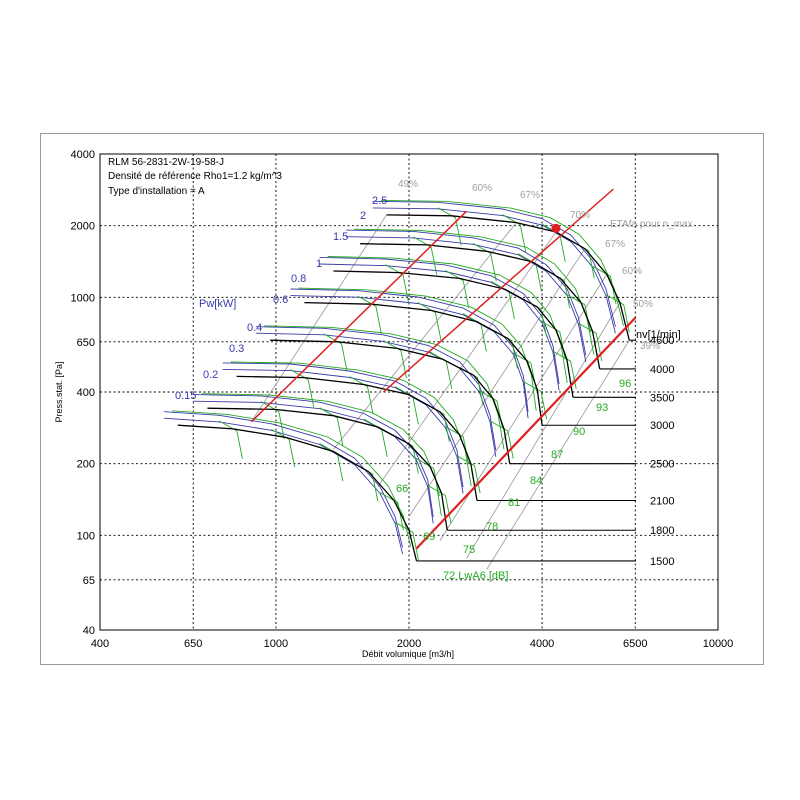 The height and width of the screenshot is (800, 800). I want to click on x-tick-6500: 6500, so click(635, 644).